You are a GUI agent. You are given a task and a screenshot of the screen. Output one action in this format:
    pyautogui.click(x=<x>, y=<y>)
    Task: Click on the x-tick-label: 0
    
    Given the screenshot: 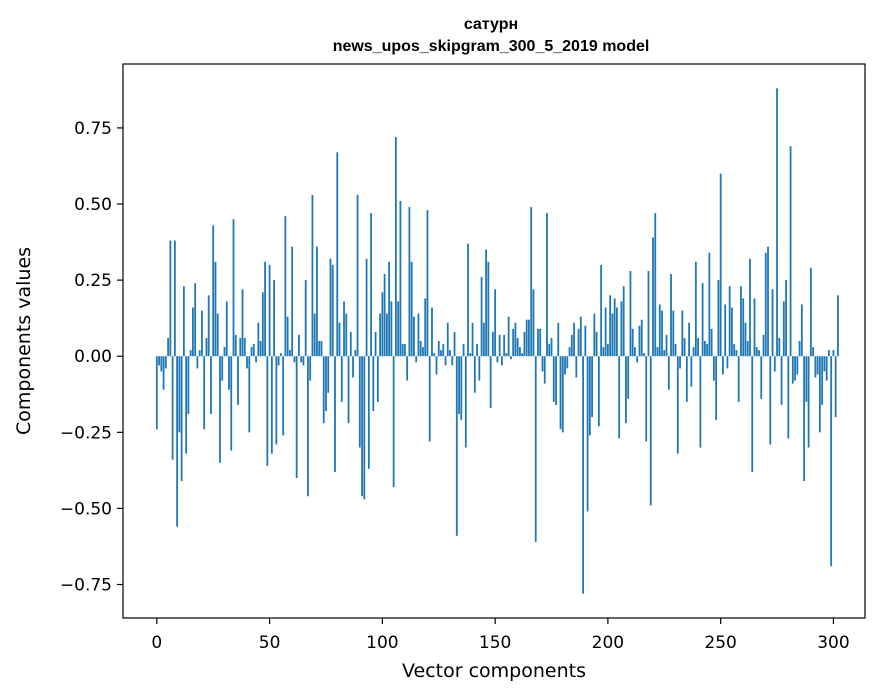 What is the action you would take?
    pyautogui.click(x=156, y=643)
    